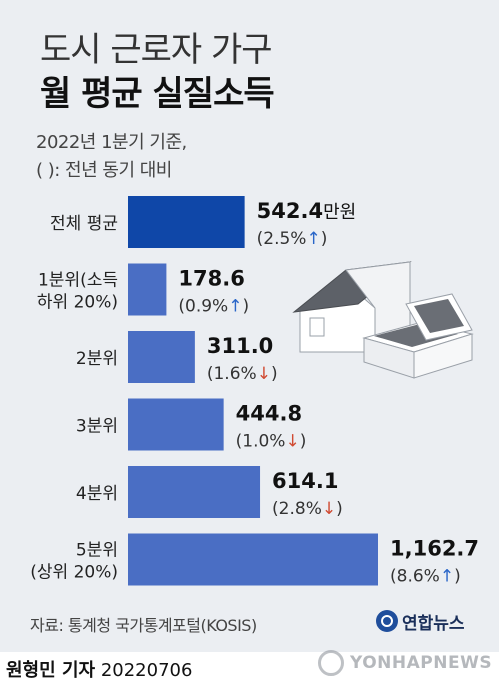 The image size is (499, 690). Describe the element at coordinates (156, 50) in the screenshot. I see `chart-title-line1: 도시 근로자 가구` at that location.